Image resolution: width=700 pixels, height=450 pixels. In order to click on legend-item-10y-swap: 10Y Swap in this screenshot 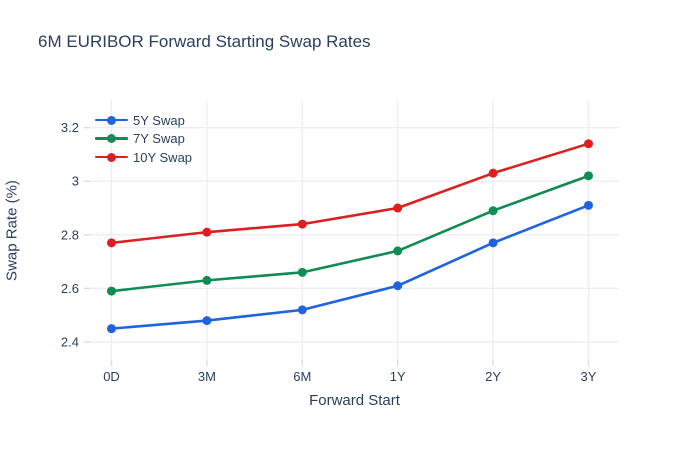, I will do `click(143, 157)`.